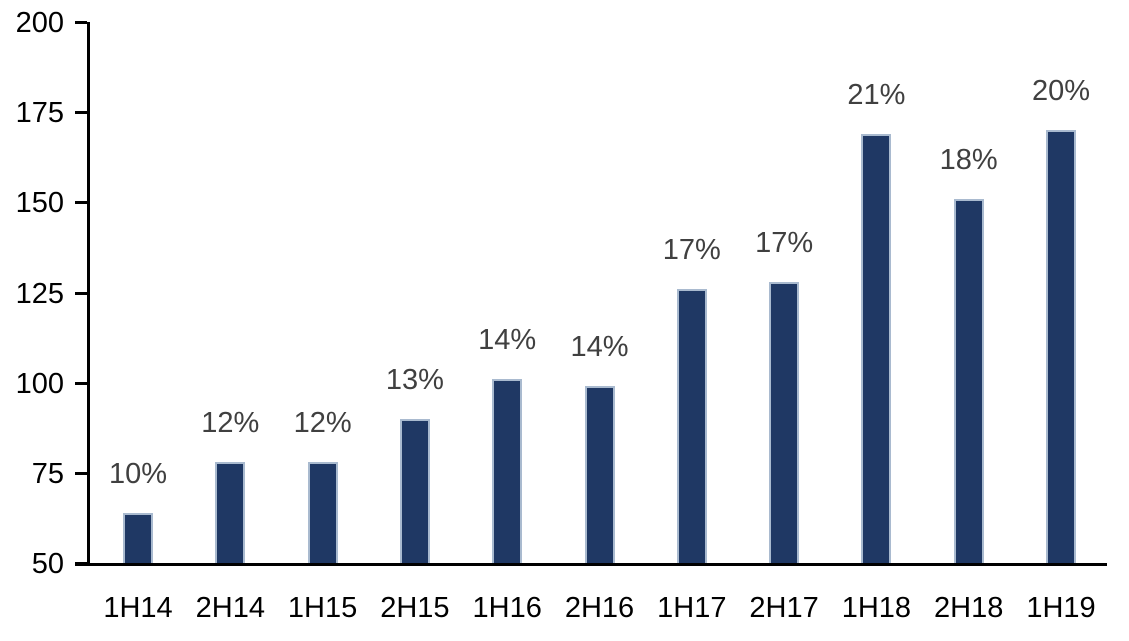 The image size is (1129, 641). What do you see at coordinates (39, 293) in the screenshot?
I see `y-tick-label: 125` at bounding box center [39, 293].